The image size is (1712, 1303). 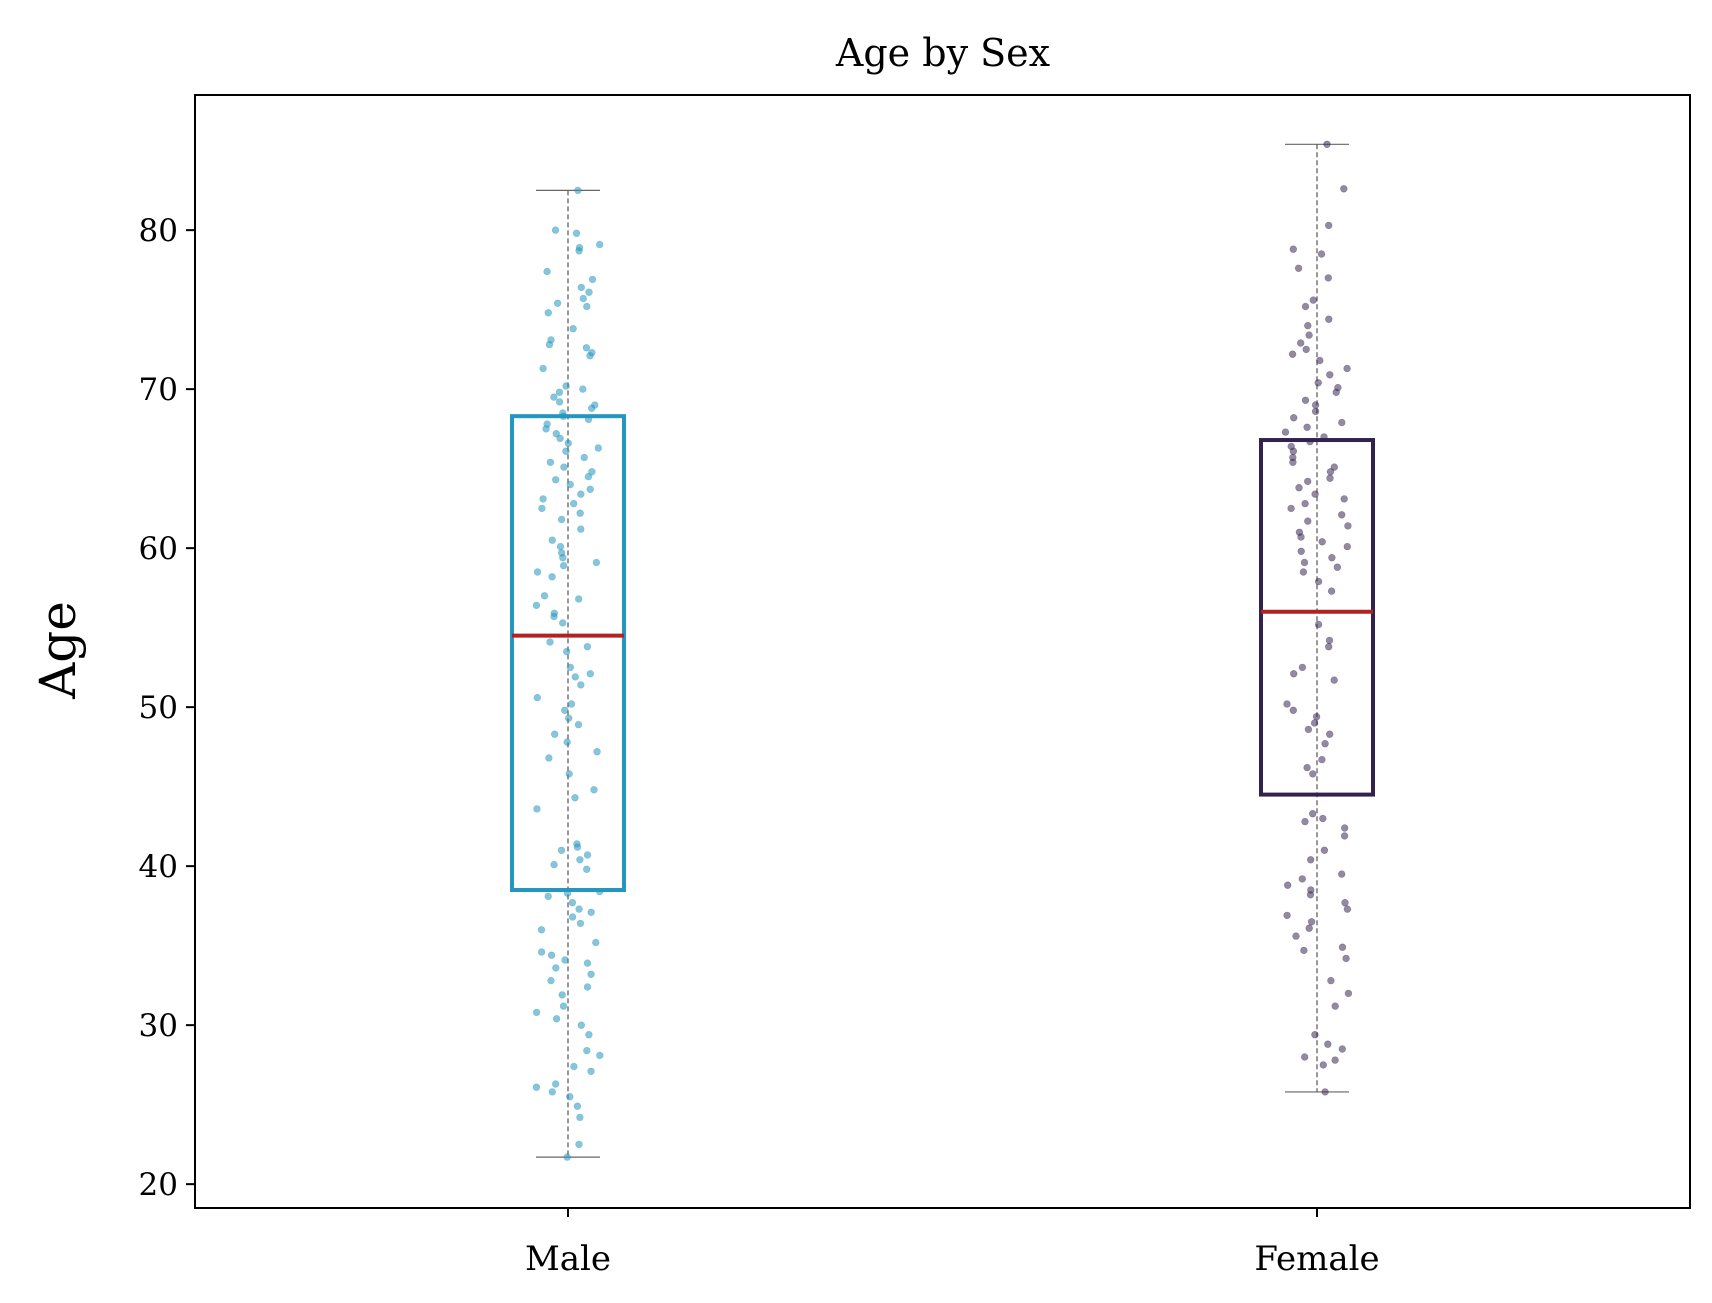 What do you see at coordinates (158, 390) in the screenshot?
I see `y-tick-label: 70` at bounding box center [158, 390].